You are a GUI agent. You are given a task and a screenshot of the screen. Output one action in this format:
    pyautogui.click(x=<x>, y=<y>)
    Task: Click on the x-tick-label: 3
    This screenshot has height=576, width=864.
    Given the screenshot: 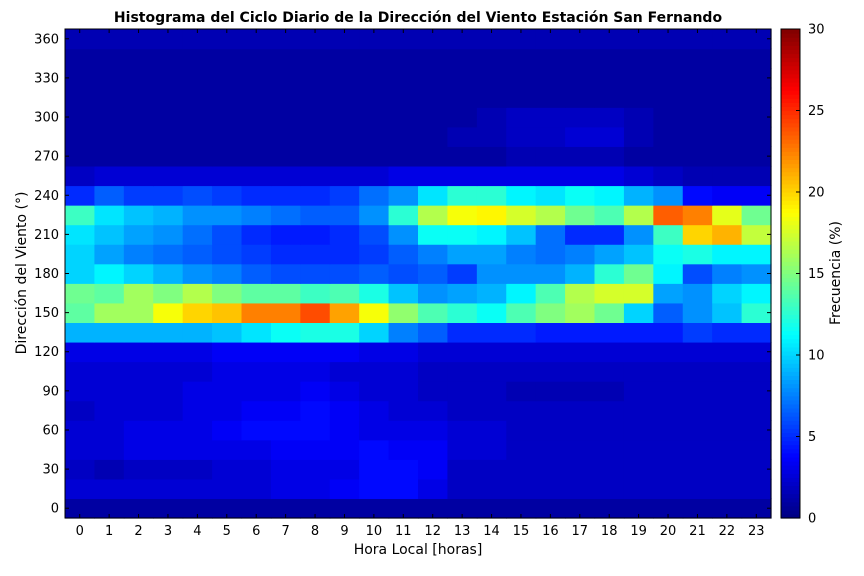 What is the action you would take?
    pyautogui.click(x=168, y=531)
    